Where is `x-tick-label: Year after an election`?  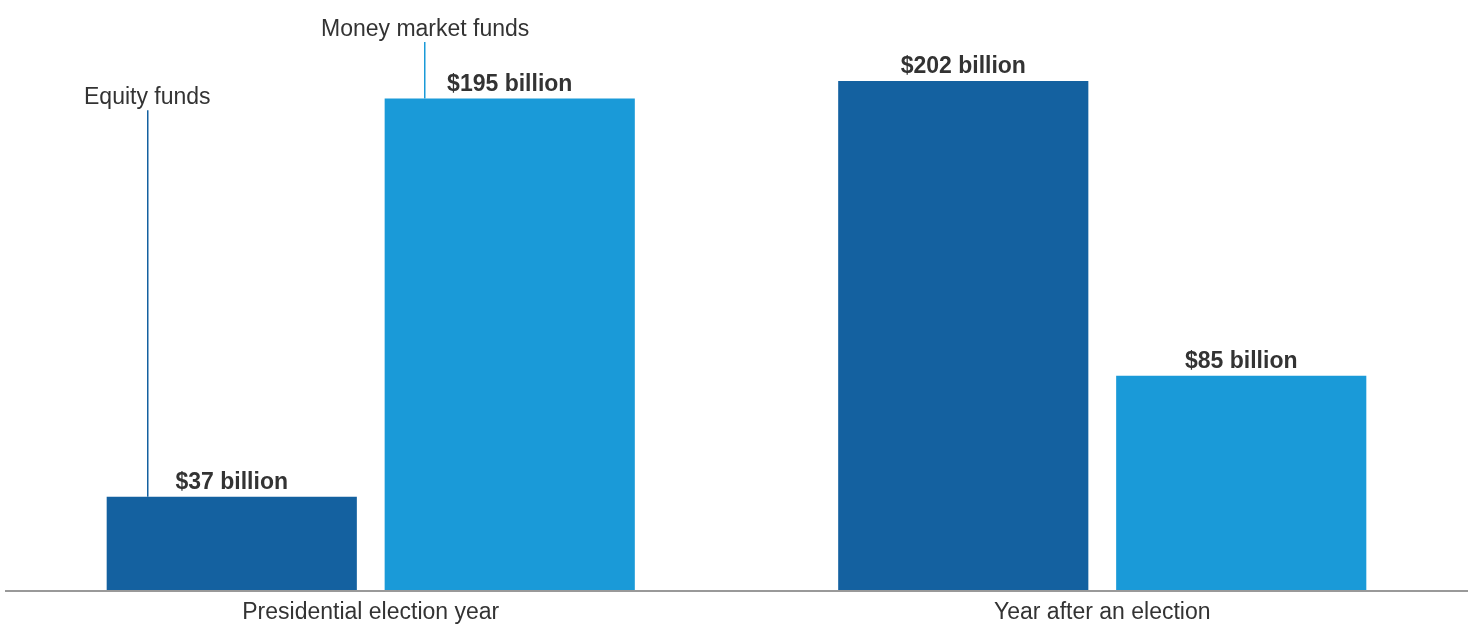 x-tick-label: Year after an election is located at coordinates (1102, 611).